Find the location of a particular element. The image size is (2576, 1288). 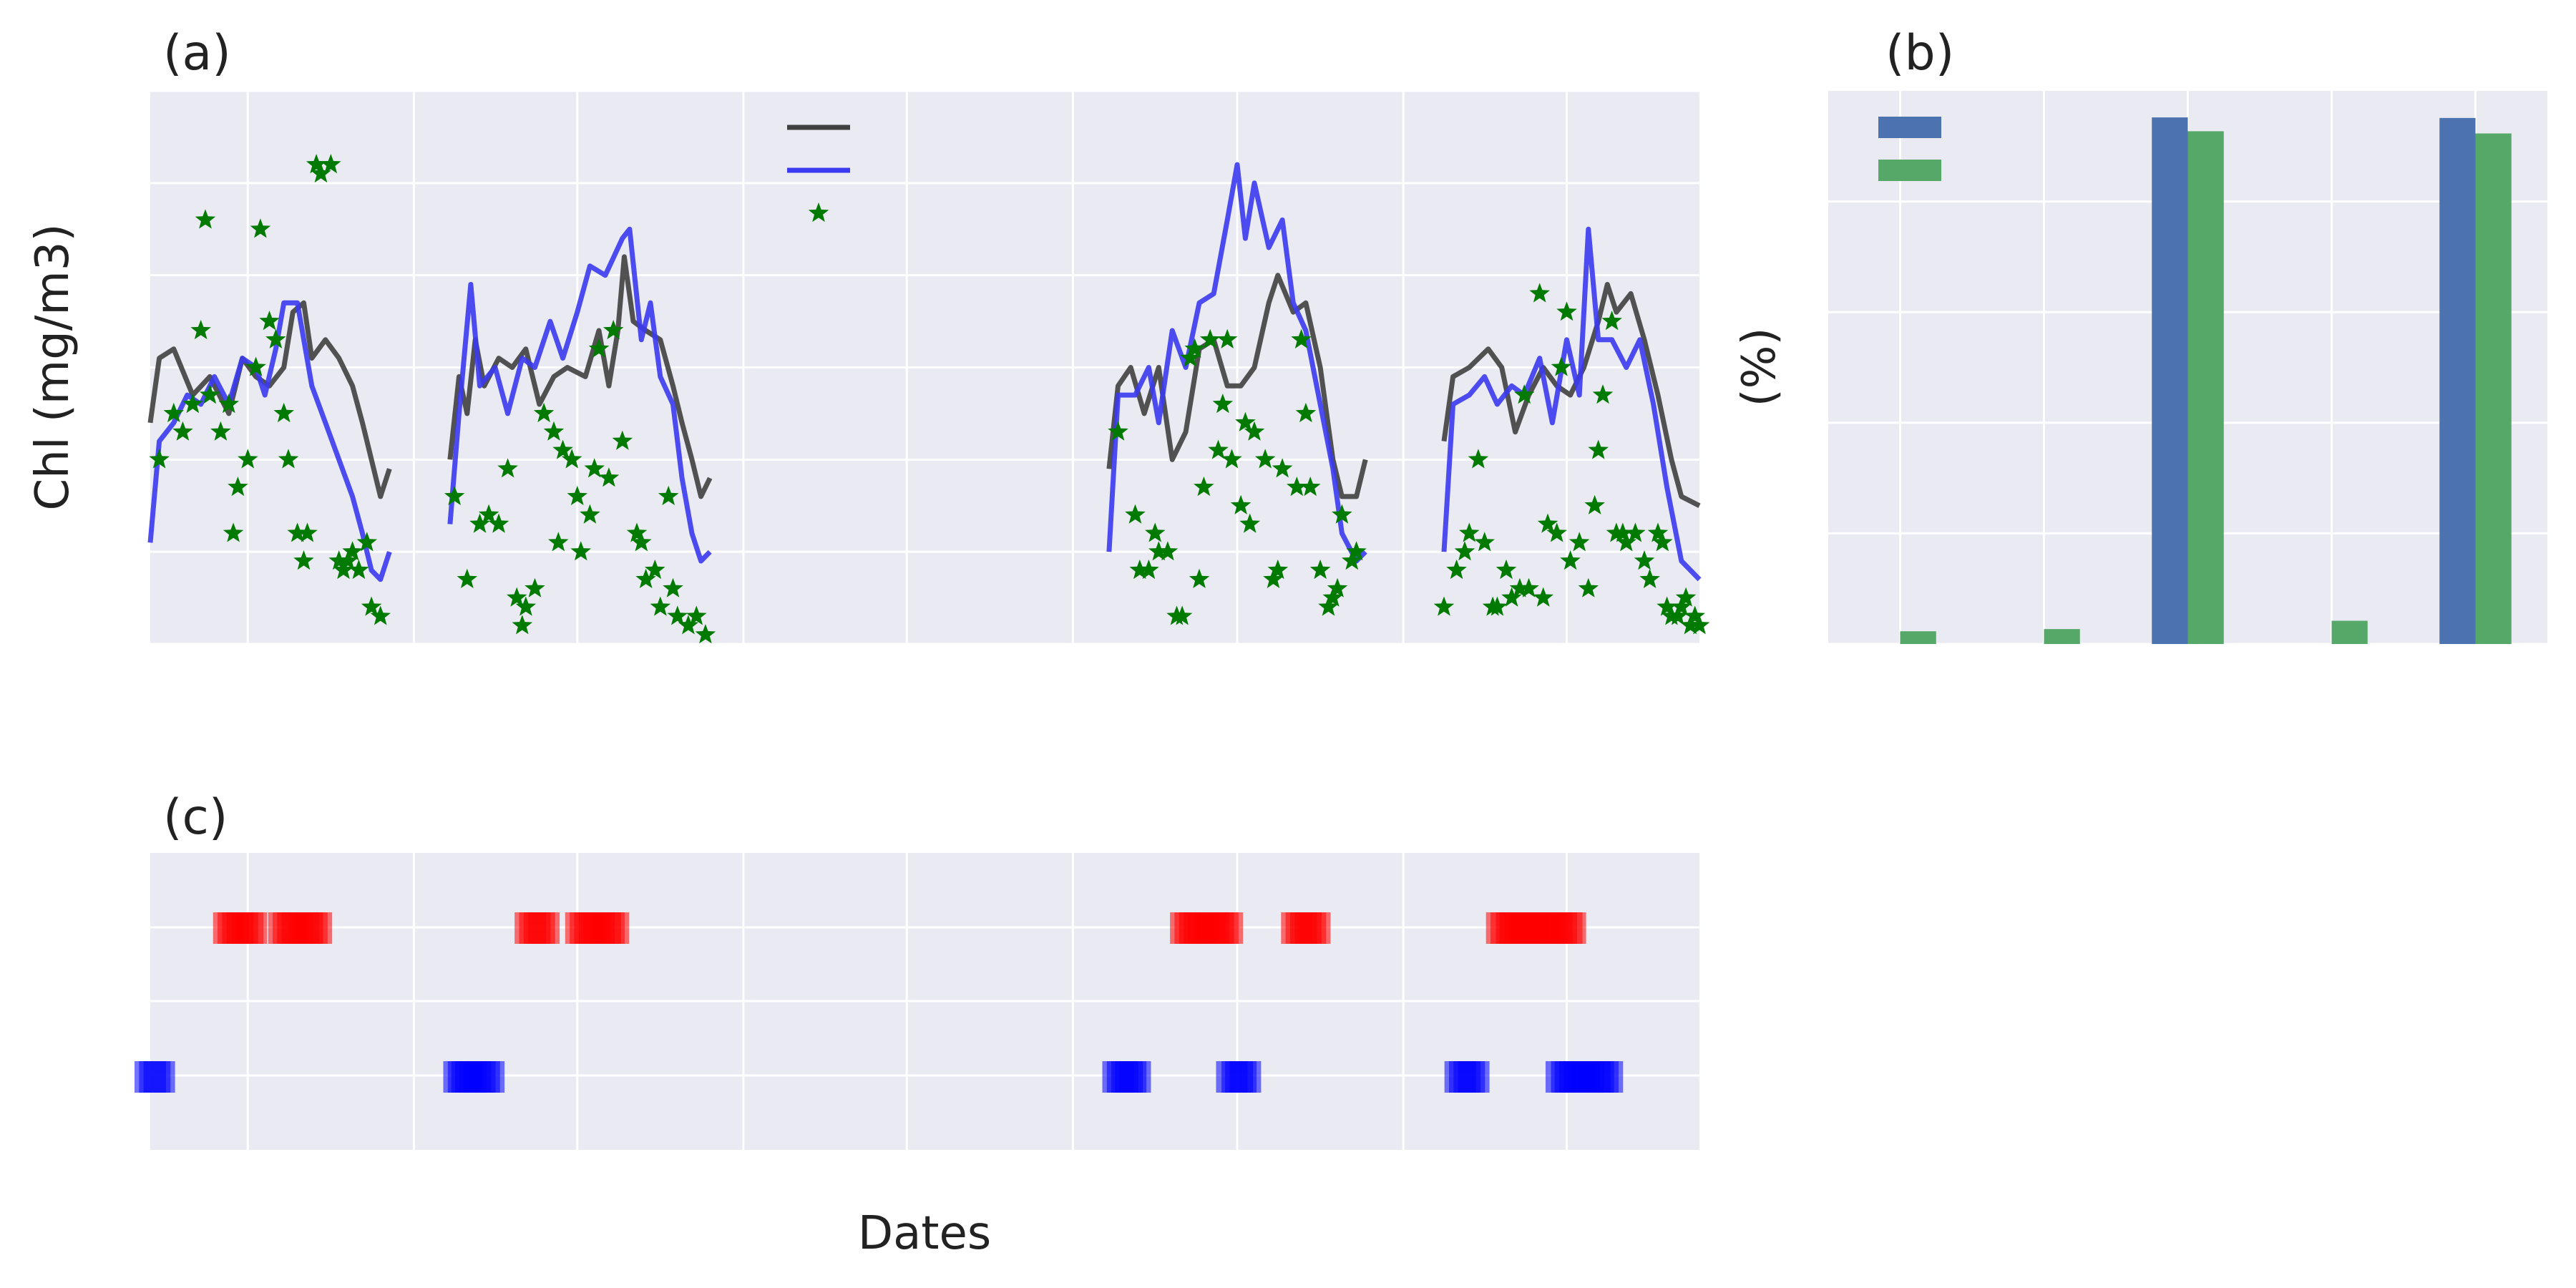

panel-b-bars is located at coordinates (2206, 380).